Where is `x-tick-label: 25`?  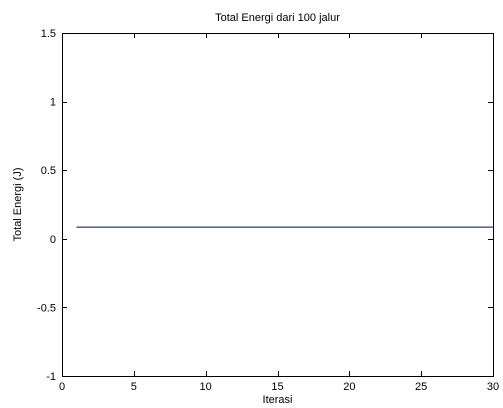 x-tick-label: 25 is located at coordinates (421, 387).